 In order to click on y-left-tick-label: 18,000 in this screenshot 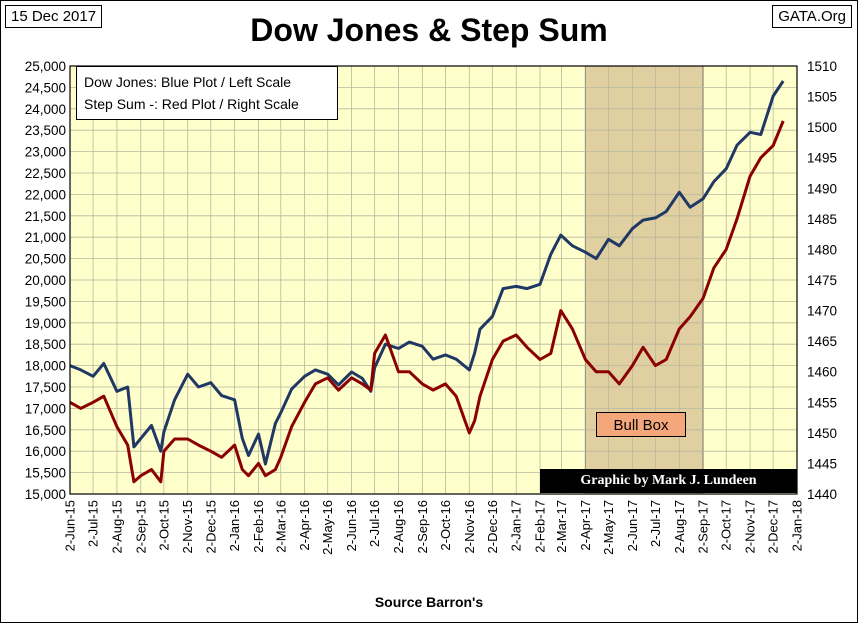, I will do `click(45, 366)`.